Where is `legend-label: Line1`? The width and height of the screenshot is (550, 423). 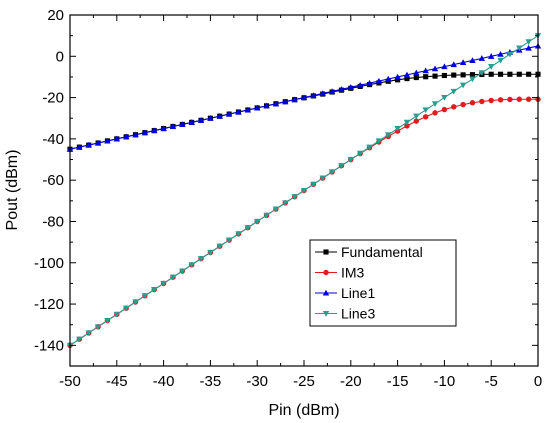 legend-label: Line1 is located at coordinates (358, 293).